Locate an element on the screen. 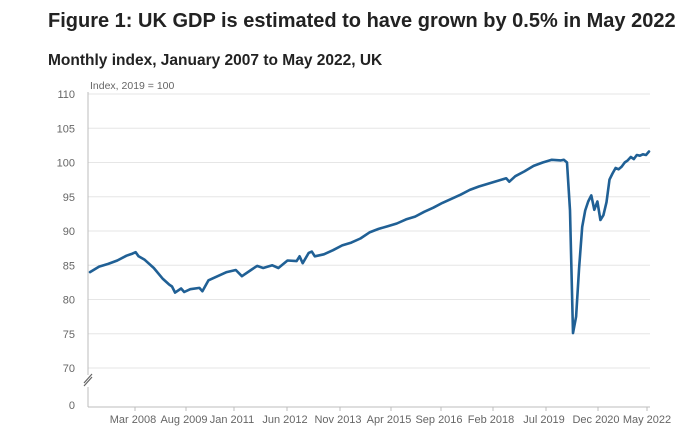 The width and height of the screenshot is (700, 432). x-tick-label: Apr 2015 is located at coordinates (389, 420).